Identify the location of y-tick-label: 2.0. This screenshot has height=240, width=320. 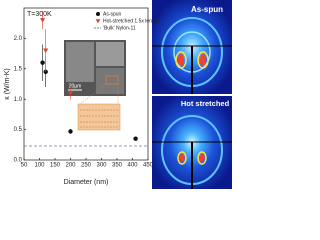
(18, 39).